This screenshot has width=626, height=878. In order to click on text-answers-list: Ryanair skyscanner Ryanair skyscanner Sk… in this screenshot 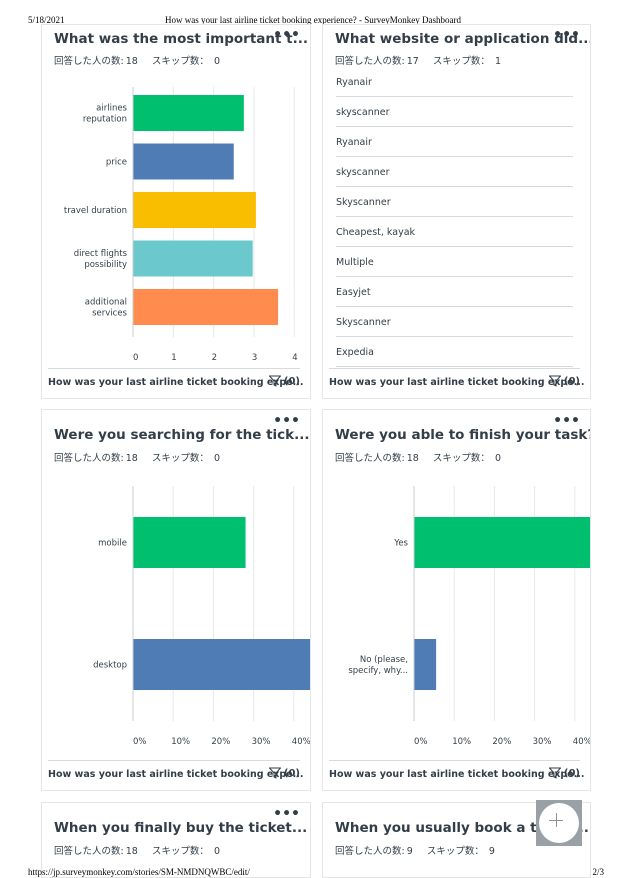, I will do `click(454, 218)`.